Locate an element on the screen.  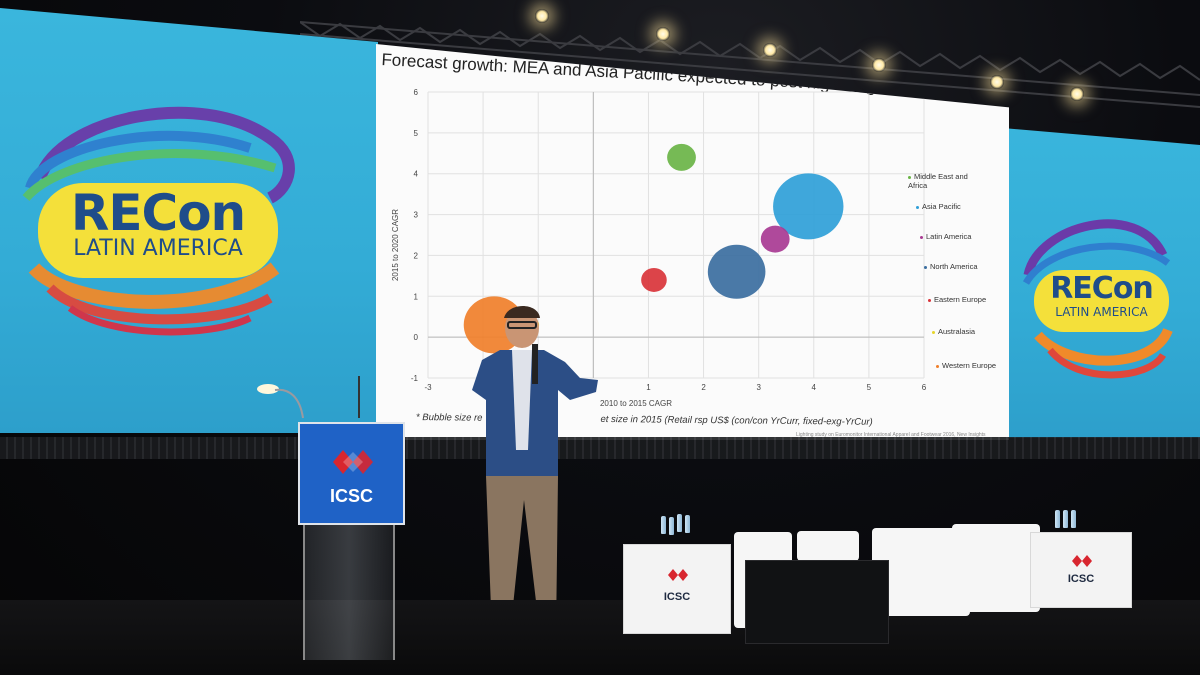
legend-item: Asia Pacific is located at coordinates (938, 206).